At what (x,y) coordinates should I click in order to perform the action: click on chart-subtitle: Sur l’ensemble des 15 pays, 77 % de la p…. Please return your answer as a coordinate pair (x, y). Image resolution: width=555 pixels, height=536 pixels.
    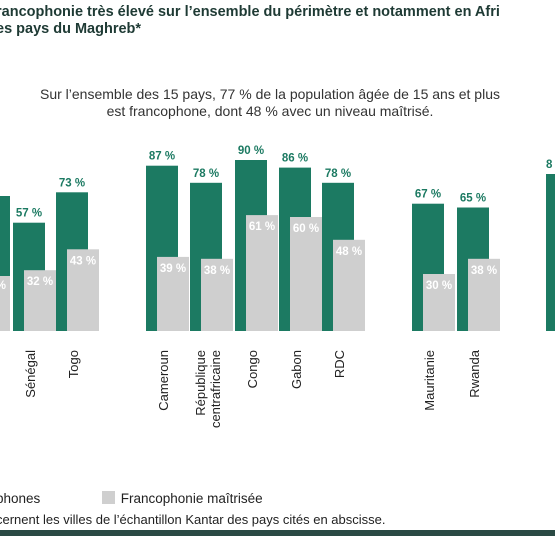
    Looking at the image, I should click on (270, 103).